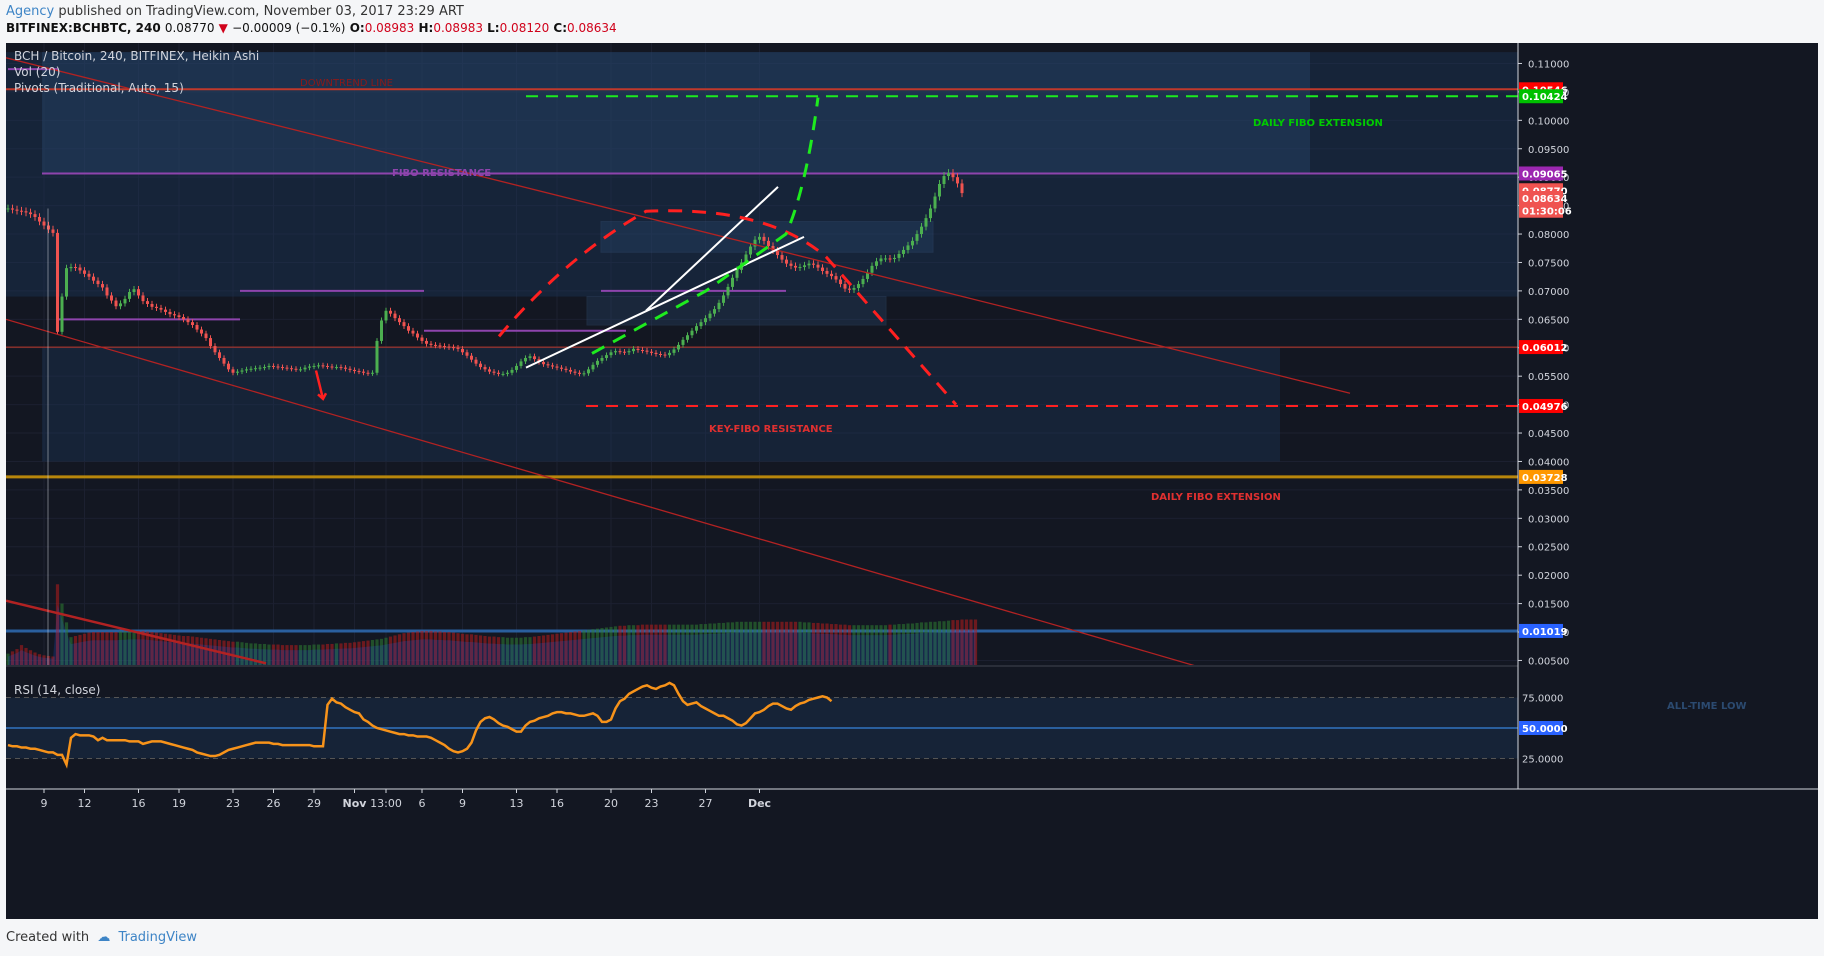 This screenshot has height=956, width=1824. I want to click on price-tick-label: 0.06500, so click(1548, 320).